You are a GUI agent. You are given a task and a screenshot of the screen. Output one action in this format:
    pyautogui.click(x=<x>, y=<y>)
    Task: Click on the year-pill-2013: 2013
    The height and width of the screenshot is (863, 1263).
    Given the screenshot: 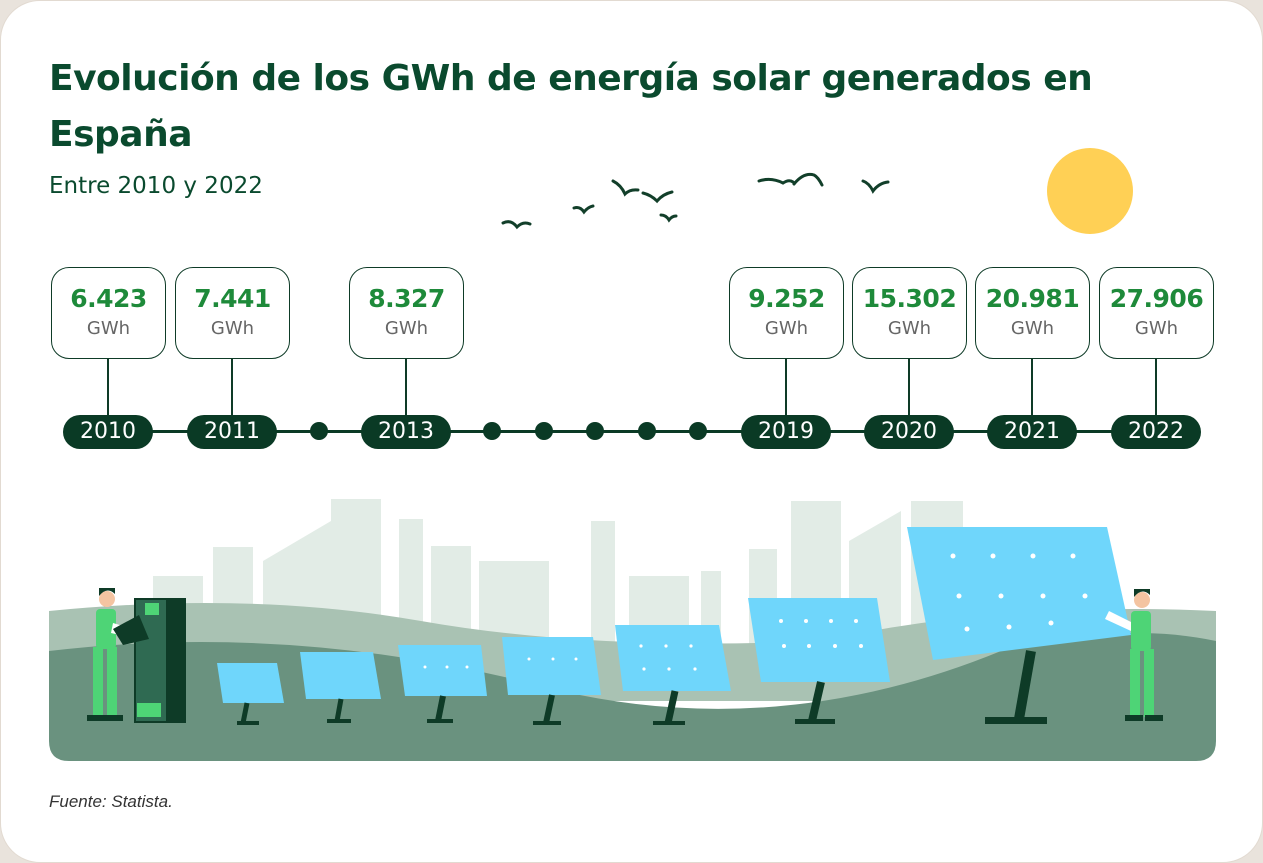 What is the action you would take?
    pyautogui.click(x=406, y=432)
    